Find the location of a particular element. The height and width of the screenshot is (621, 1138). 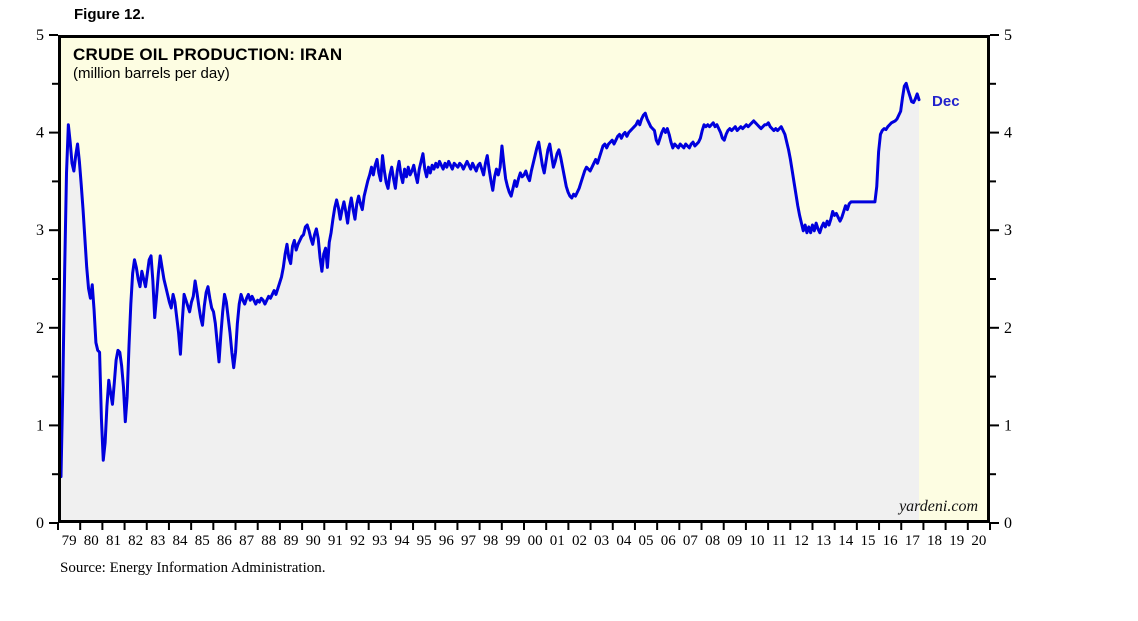

x-tick-label: 18 is located at coordinates (934, 541).